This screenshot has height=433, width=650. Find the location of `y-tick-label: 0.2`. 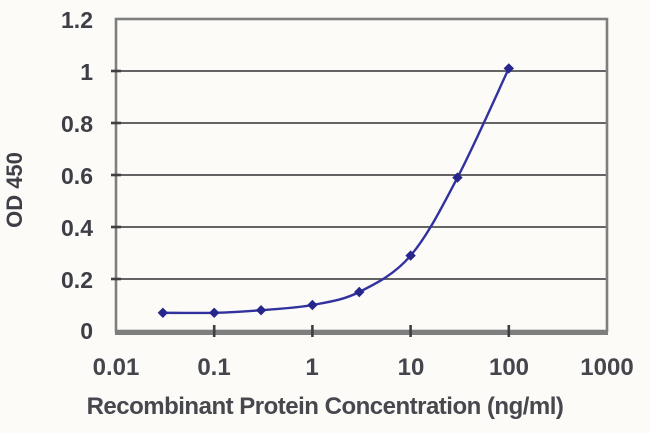

y-tick-label: 0.2 is located at coordinates (77, 280).